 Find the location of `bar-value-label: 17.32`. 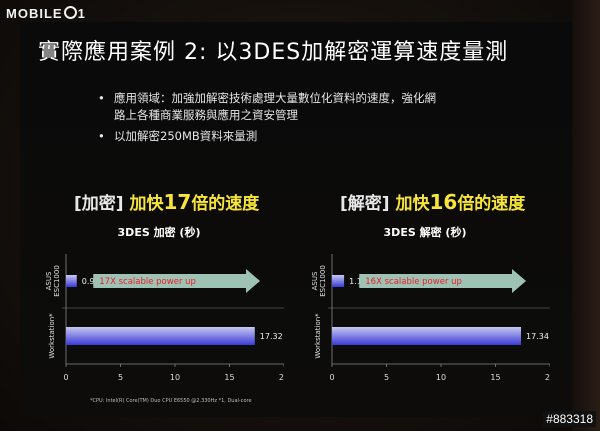

bar-value-label: 17.32 is located at coordinates (271, 336).